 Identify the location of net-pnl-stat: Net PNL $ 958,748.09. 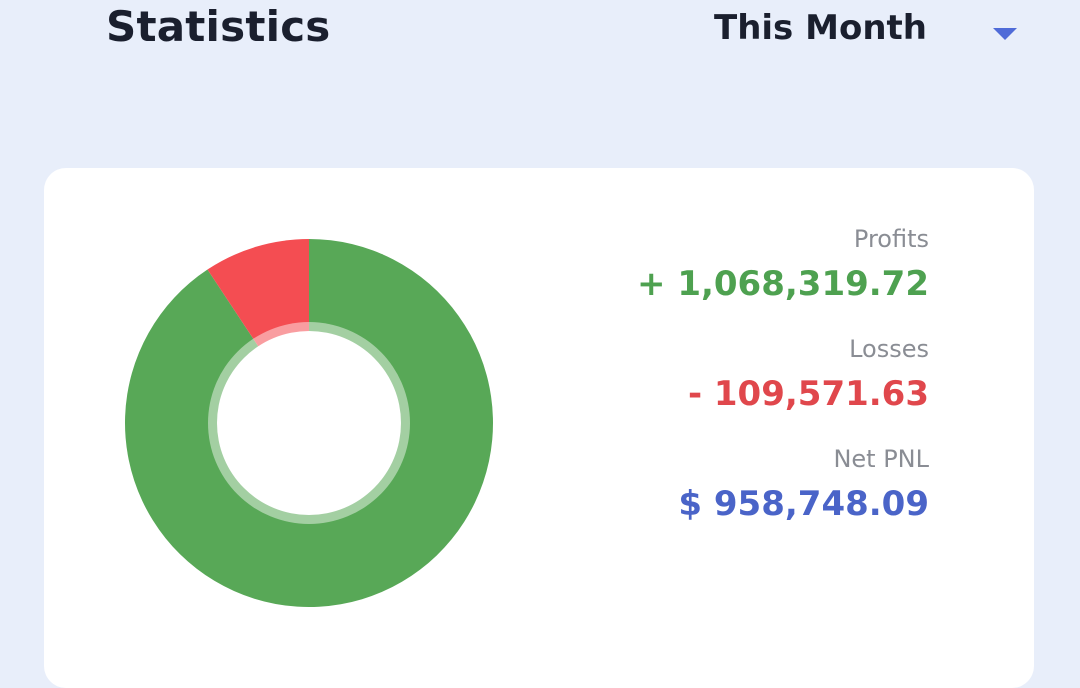
(783, 486).